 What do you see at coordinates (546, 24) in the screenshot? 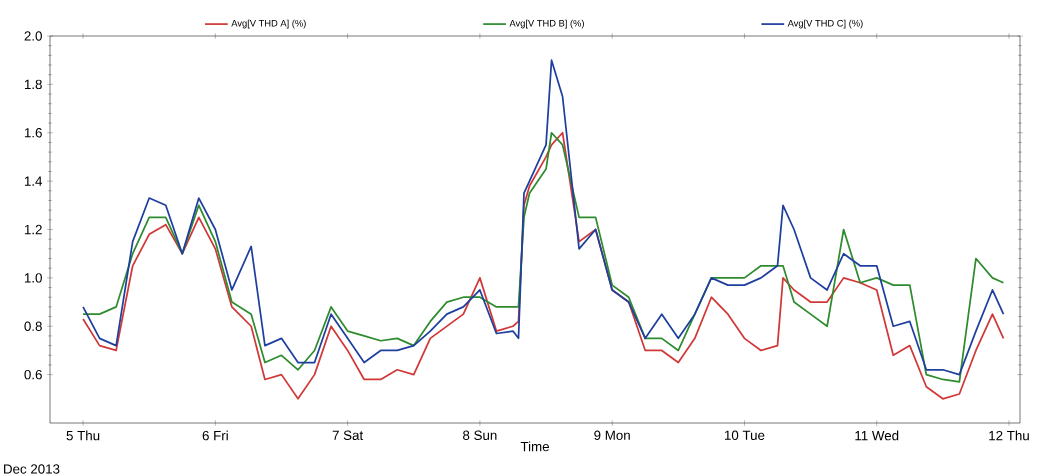
I see `legend-label: Avg[V THD B] (%)` at bounding box center [546, 24].